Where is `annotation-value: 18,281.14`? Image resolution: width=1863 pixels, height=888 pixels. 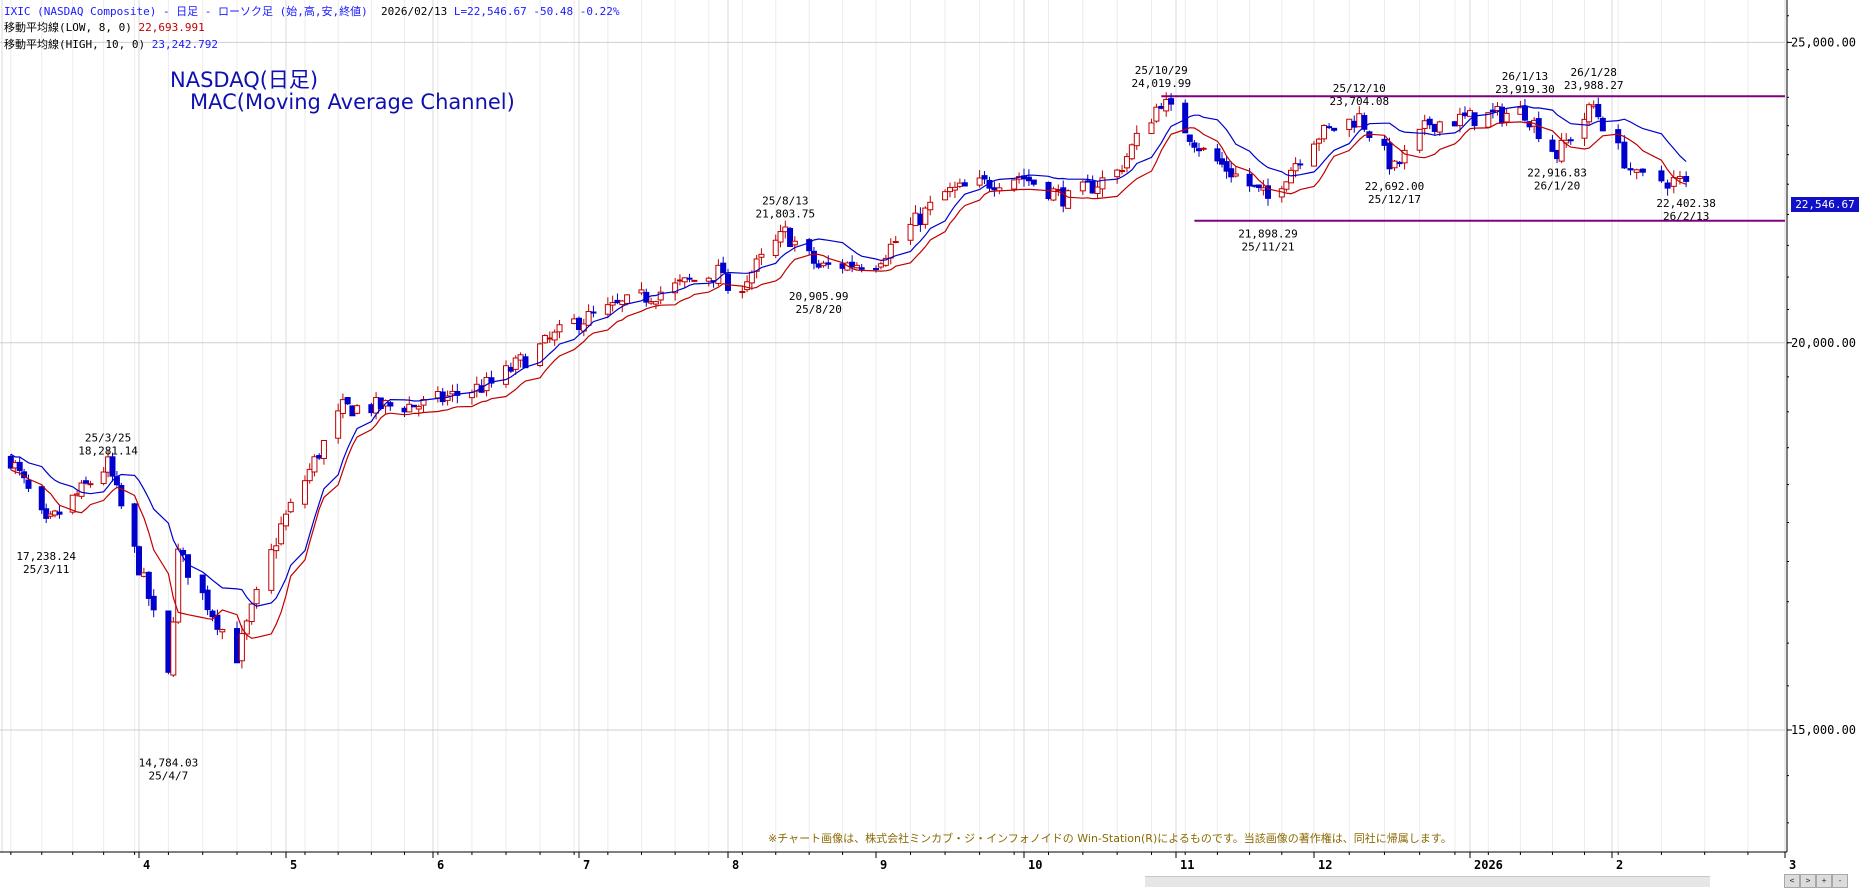
annotation-value: 18,281.14 is located at coordinates (108, 451).